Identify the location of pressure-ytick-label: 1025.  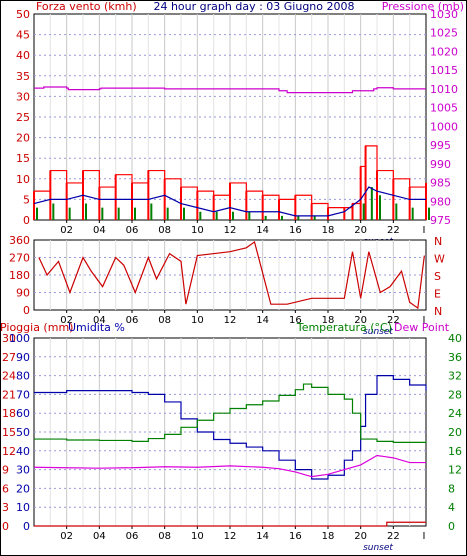
(444, 33).